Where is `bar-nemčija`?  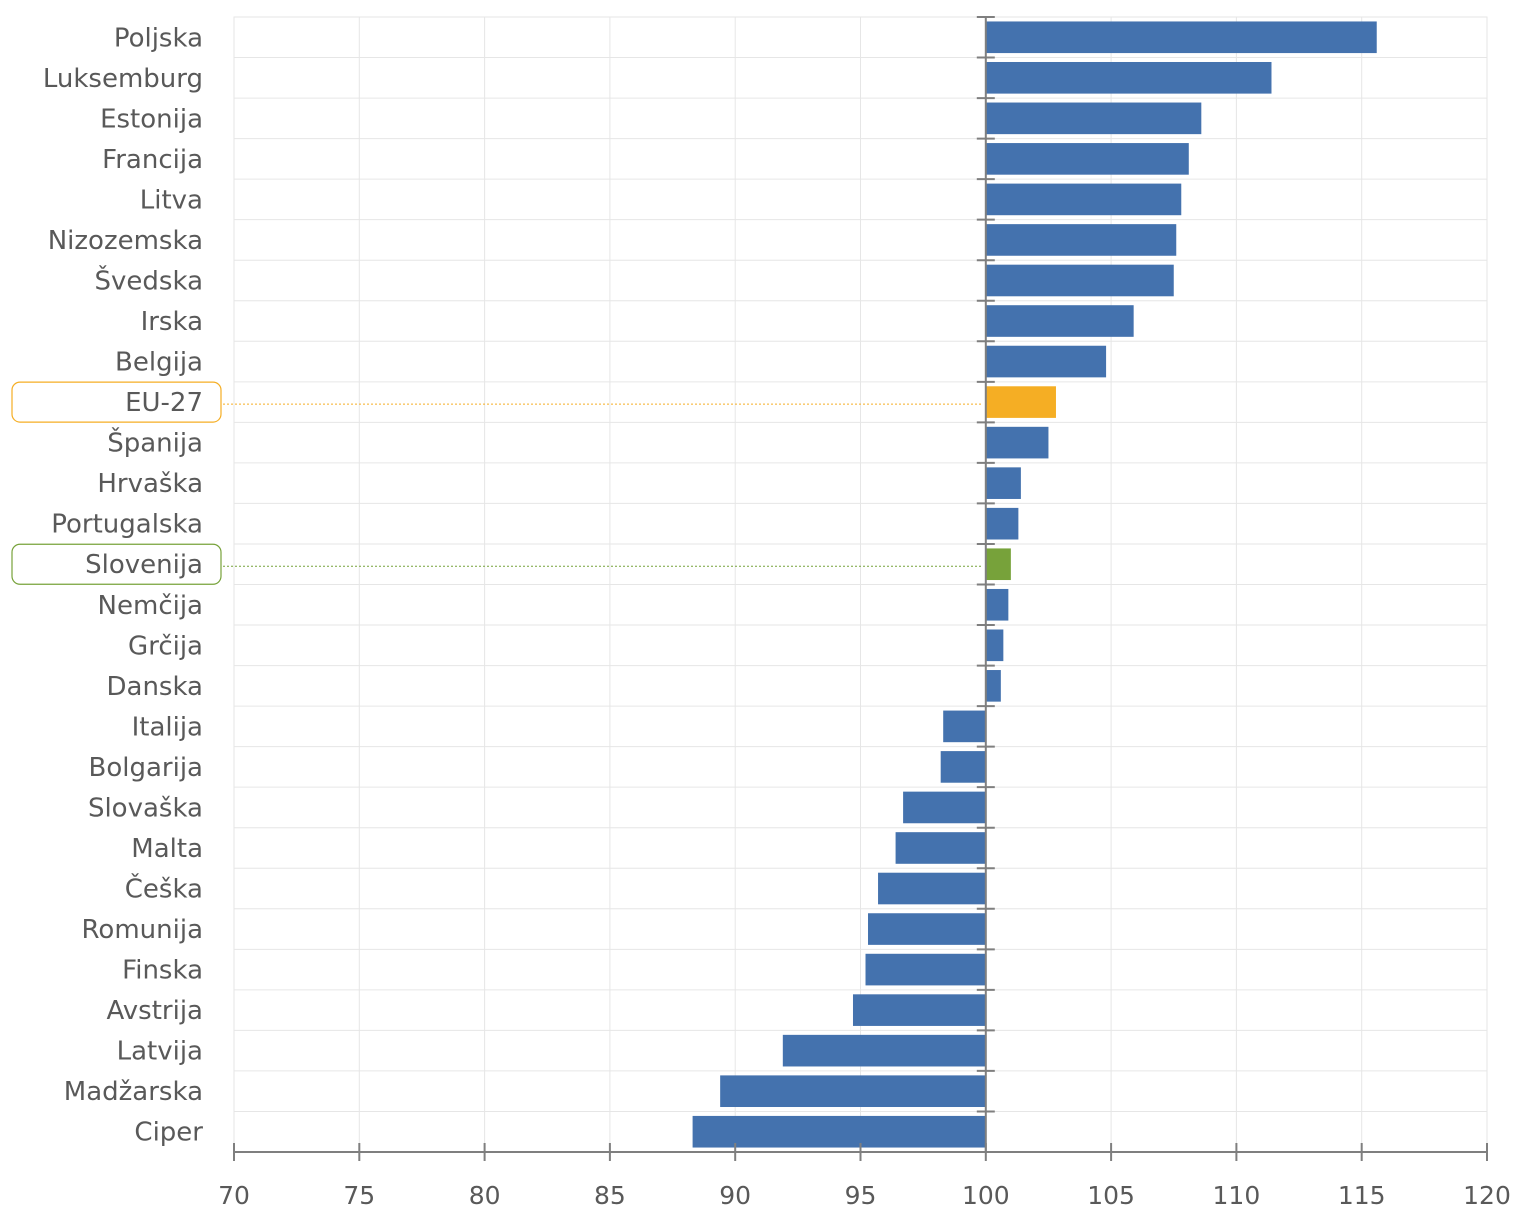 bar-nemčija is located at coordinates (997, 604).